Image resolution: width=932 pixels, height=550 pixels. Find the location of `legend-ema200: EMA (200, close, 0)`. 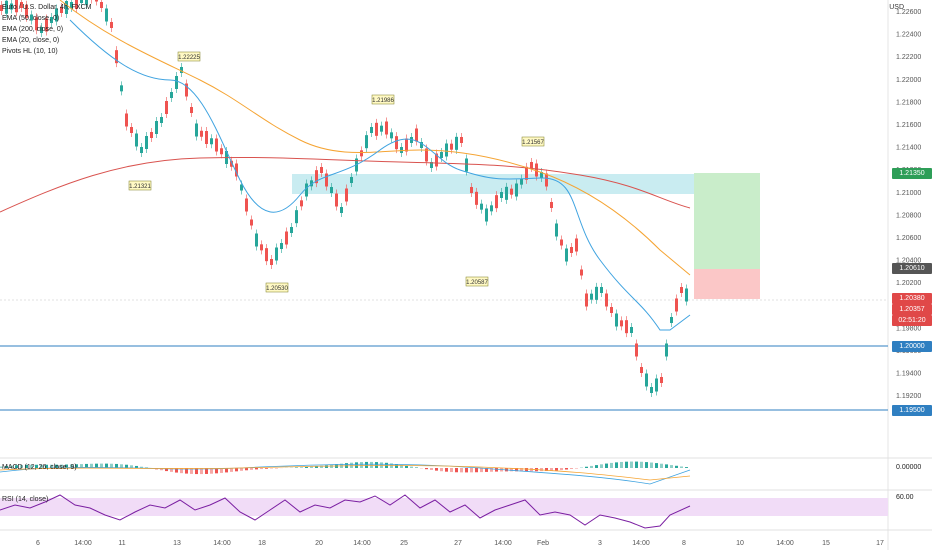

legend-ema200: EMA (200, close, 0) is located at coordinates (33, 29).